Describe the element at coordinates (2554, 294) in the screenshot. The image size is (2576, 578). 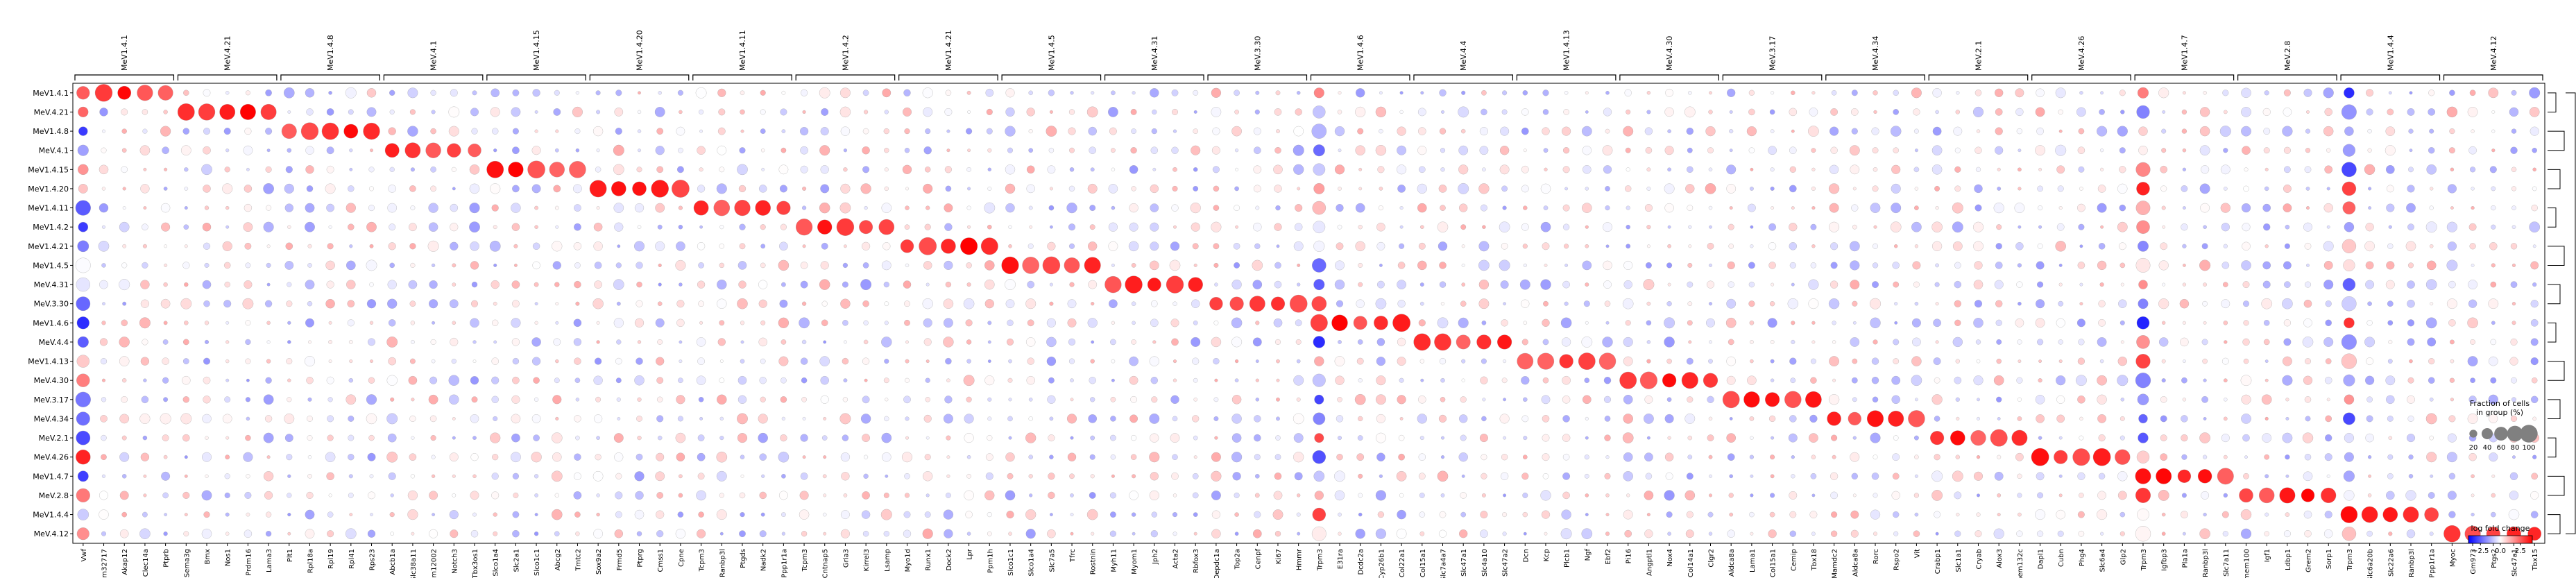
I see `dendrogram-link` at that location.